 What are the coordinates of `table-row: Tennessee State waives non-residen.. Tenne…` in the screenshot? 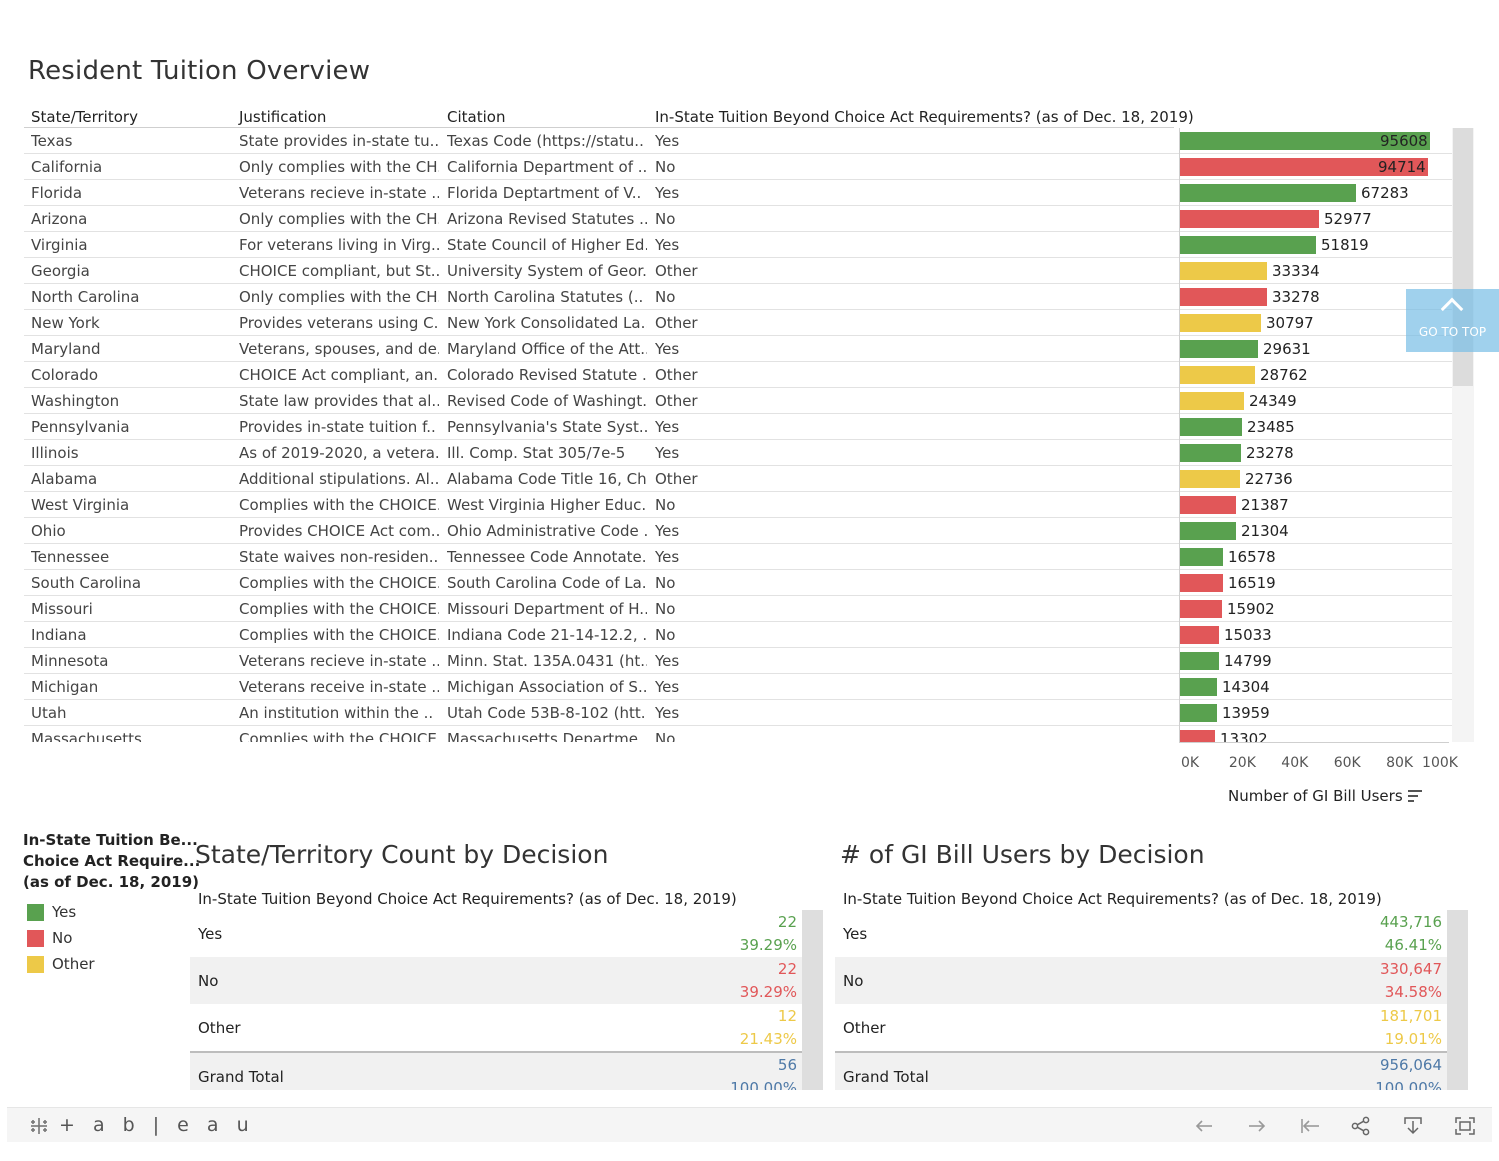 It's located at (738, 557).